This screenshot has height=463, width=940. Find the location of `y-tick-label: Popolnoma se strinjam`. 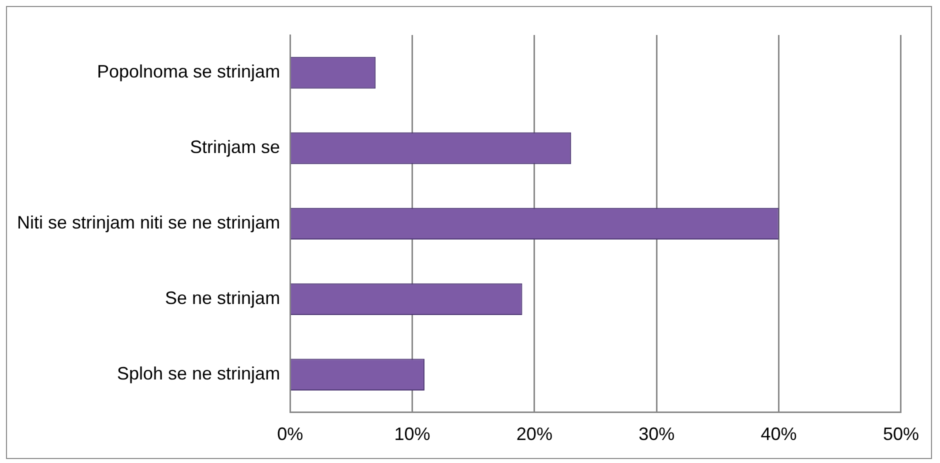

y-tick-label: Popolnoma se strinjam is located at coordinates (188, 72).